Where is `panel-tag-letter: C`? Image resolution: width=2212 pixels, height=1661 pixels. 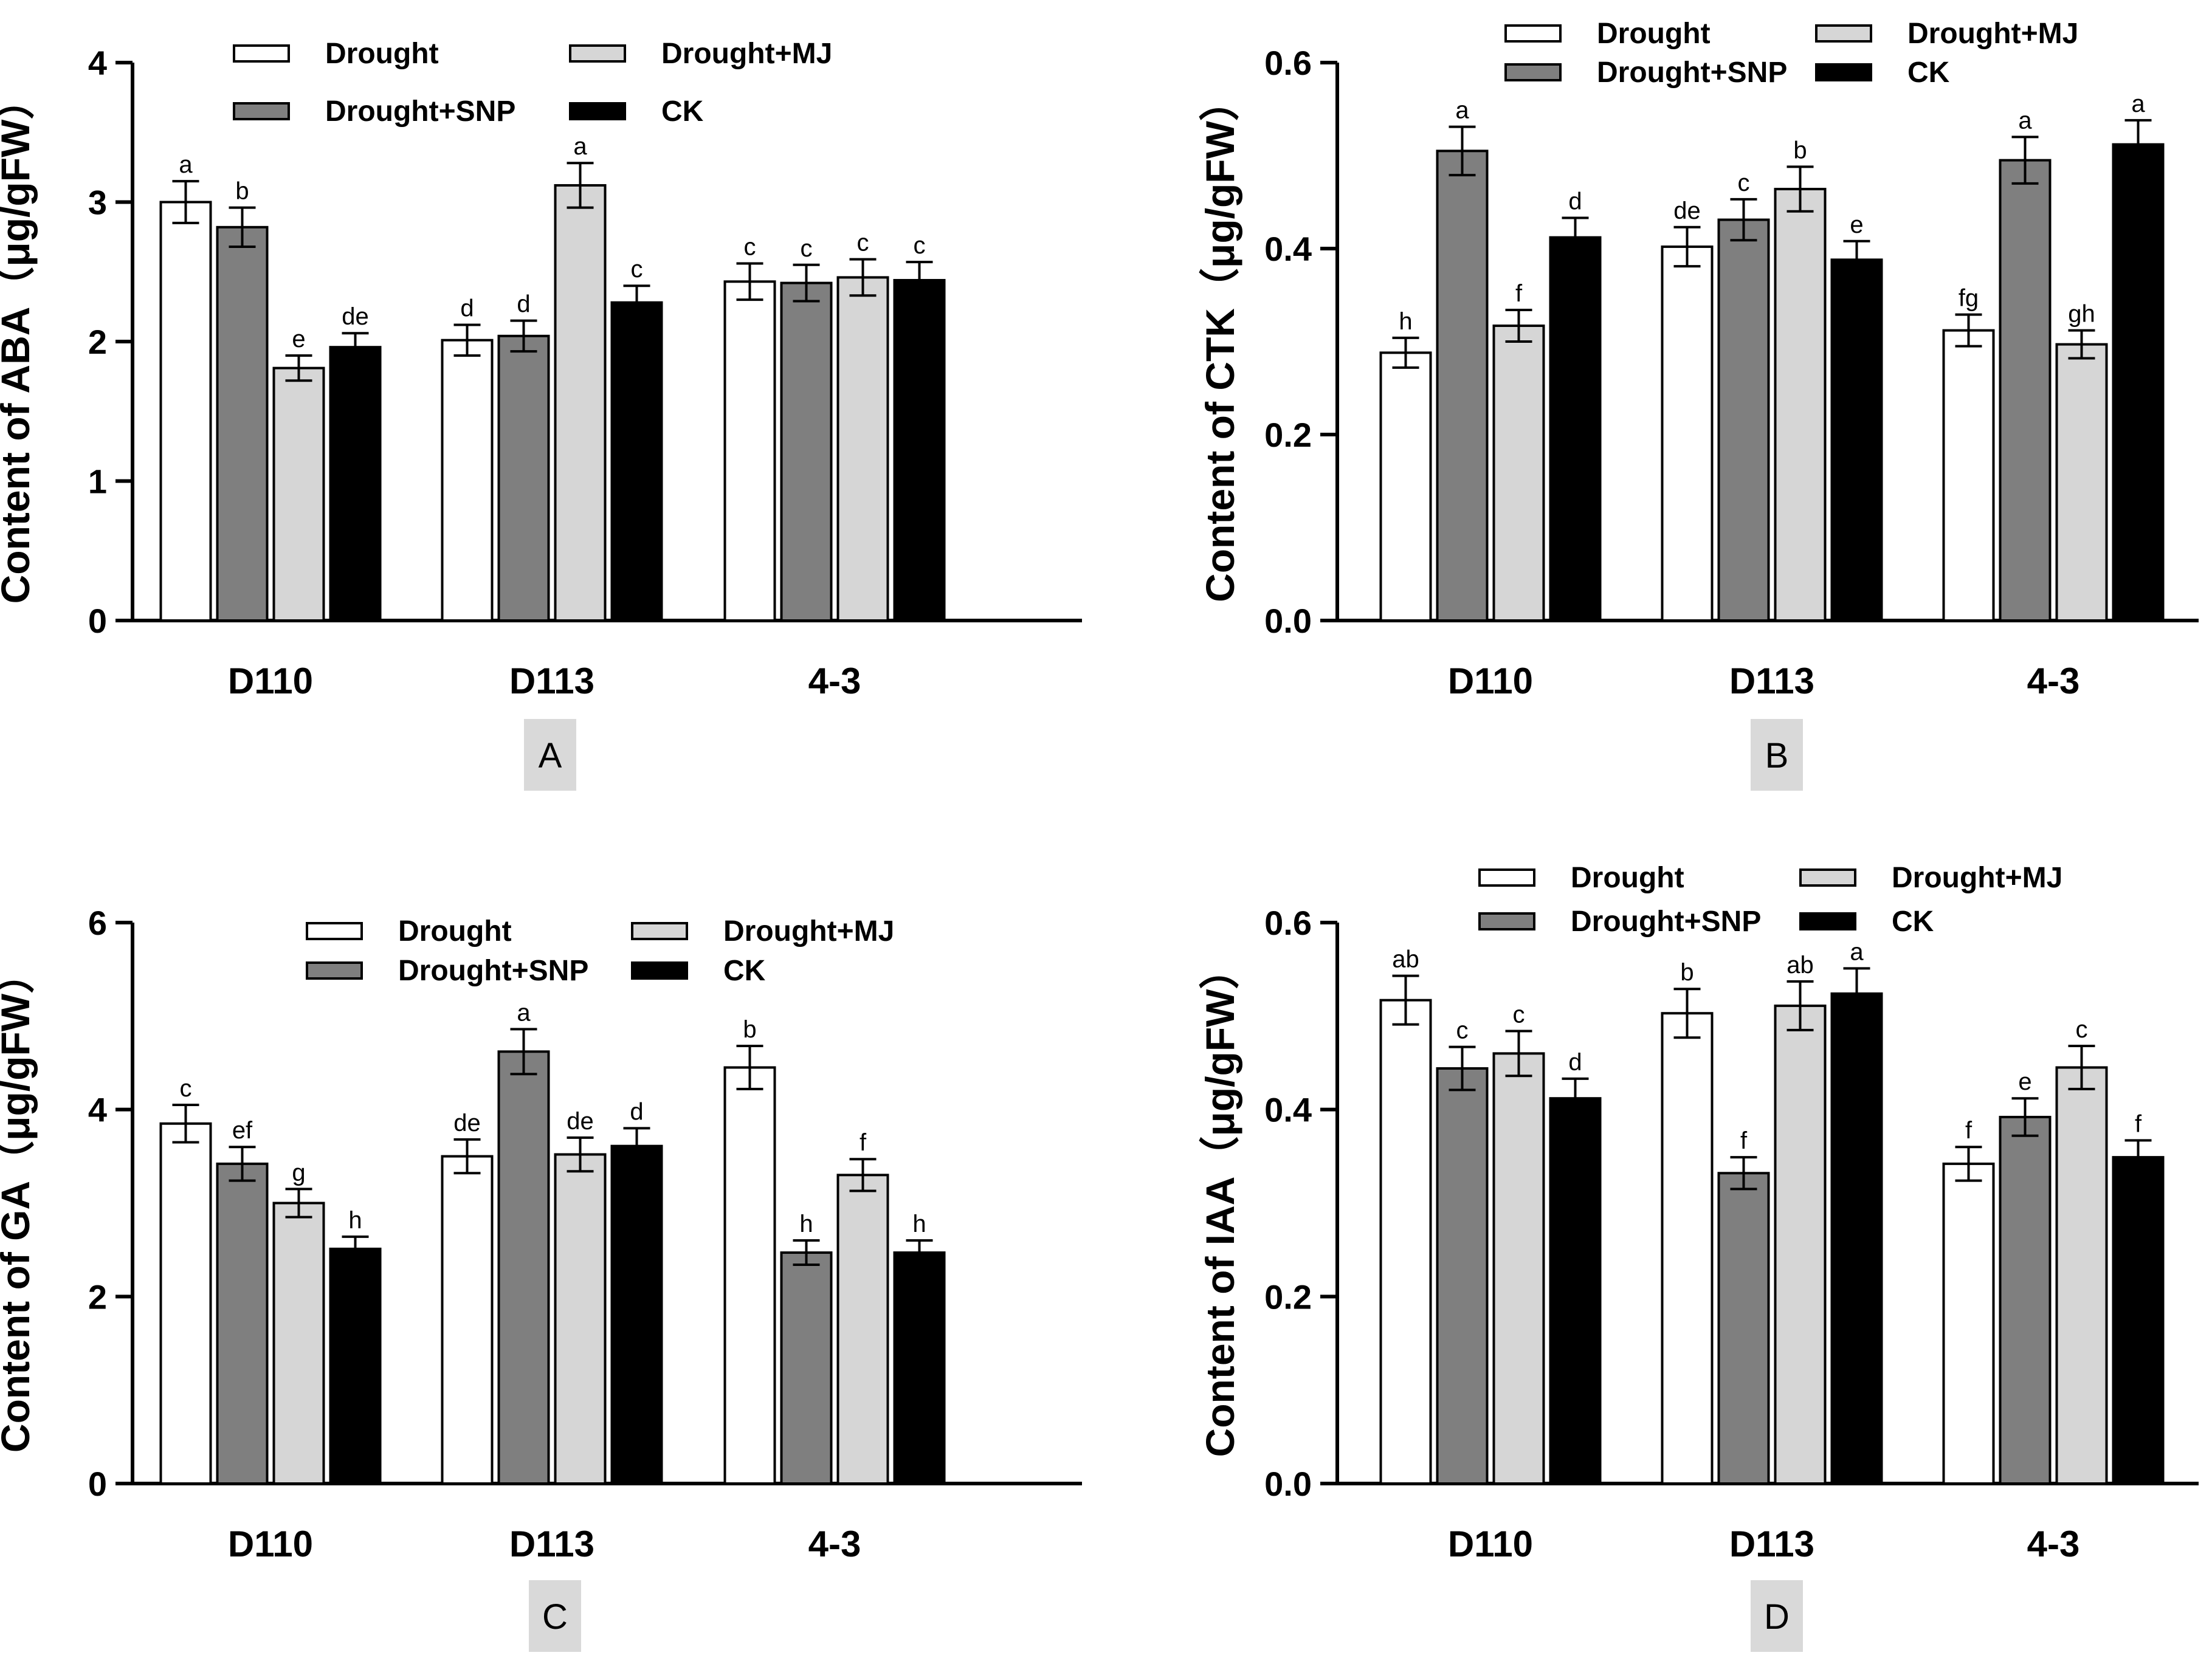 panel-tag-letter: C is located at coordinates (555, 1617).